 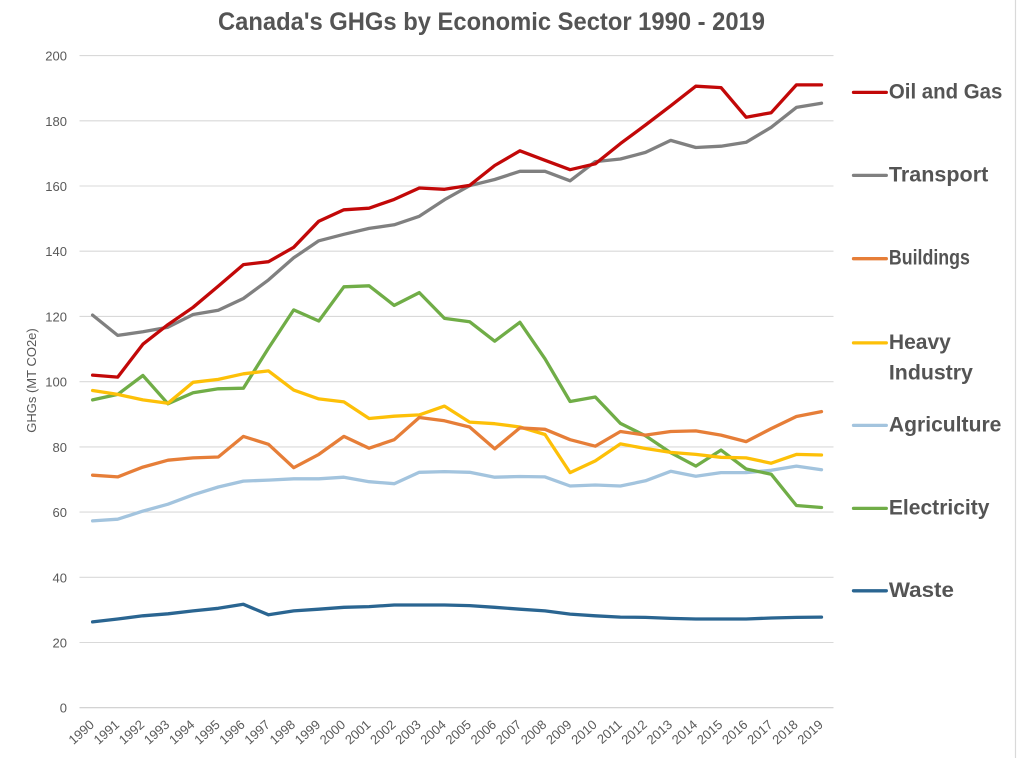 I want to click on svg-text: Agriculture, so click(x=945, y=424).